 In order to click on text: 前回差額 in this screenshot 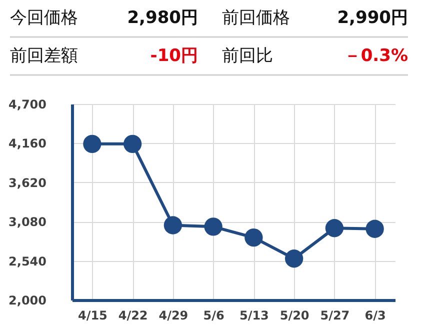, I will do `click(44, 56)`.